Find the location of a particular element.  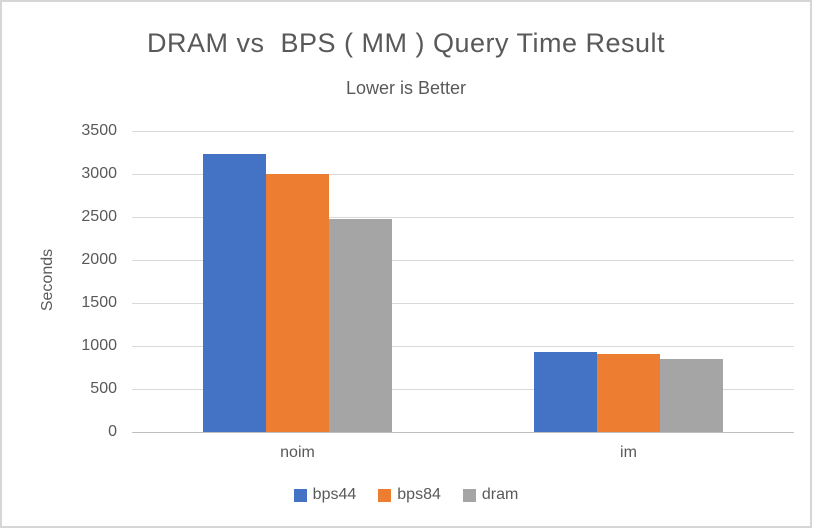

bar-bps84-noim is located at coordinates (297, 303).